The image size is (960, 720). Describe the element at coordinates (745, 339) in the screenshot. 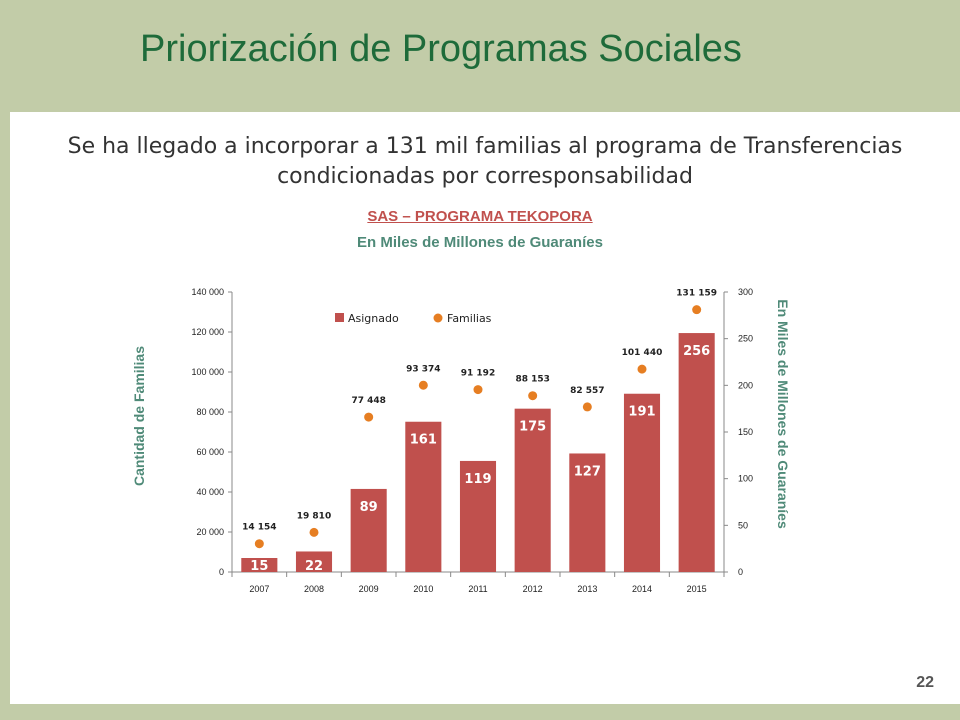

I see `right-tick-label: 250` at that location.